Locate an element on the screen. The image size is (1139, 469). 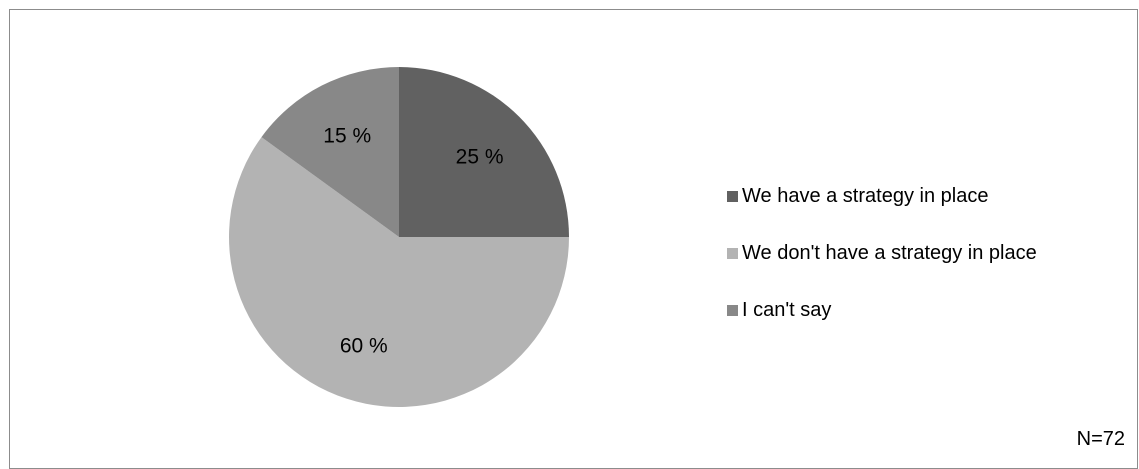
legend-item-cant-say: I can't say is located at coordinates (882, 310).